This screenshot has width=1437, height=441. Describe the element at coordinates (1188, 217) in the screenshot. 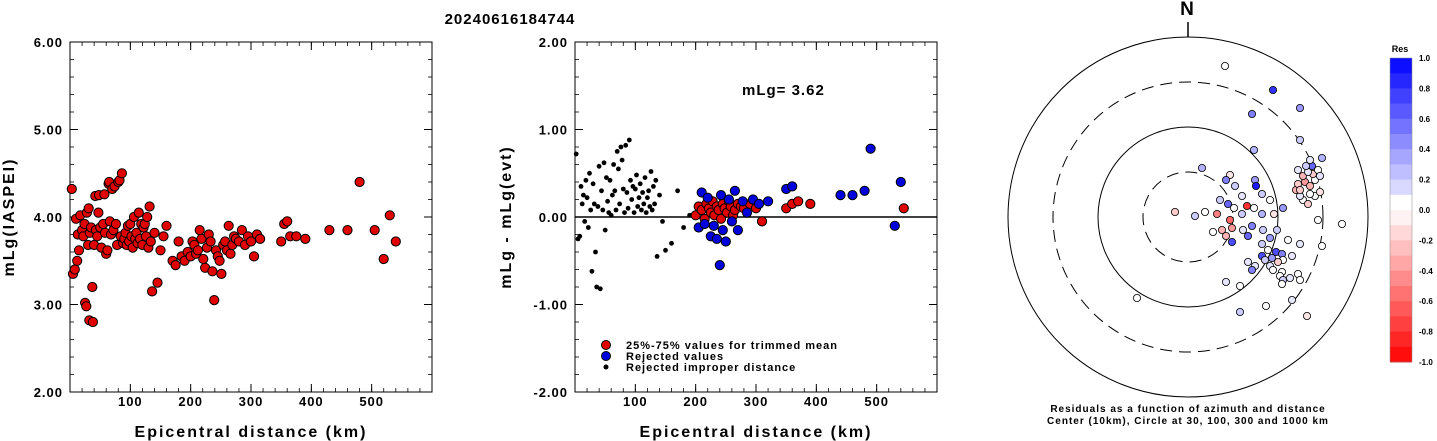

I see `ring-30km` at that location.